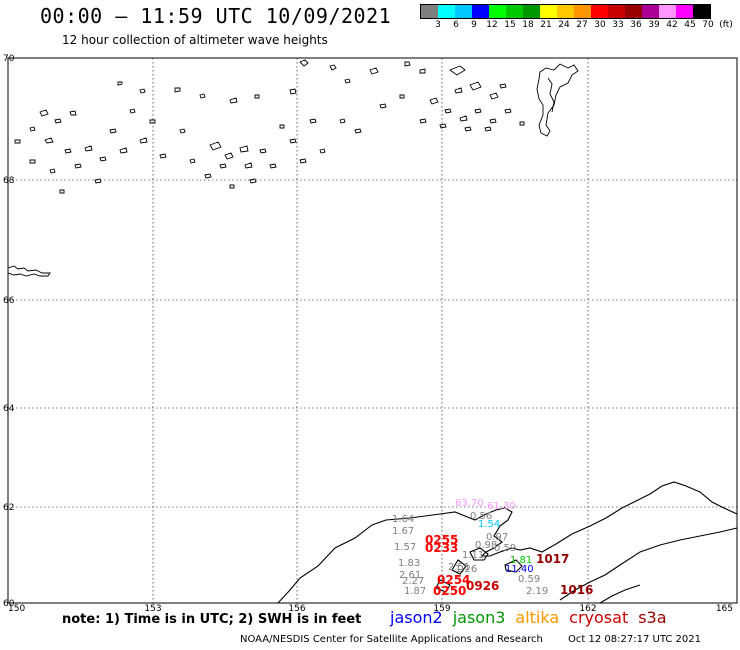  What do you see at coordinates (403, 519) in the screenshot?
I see `wave-height-label: 1.64` at bounding box center [403, 519].